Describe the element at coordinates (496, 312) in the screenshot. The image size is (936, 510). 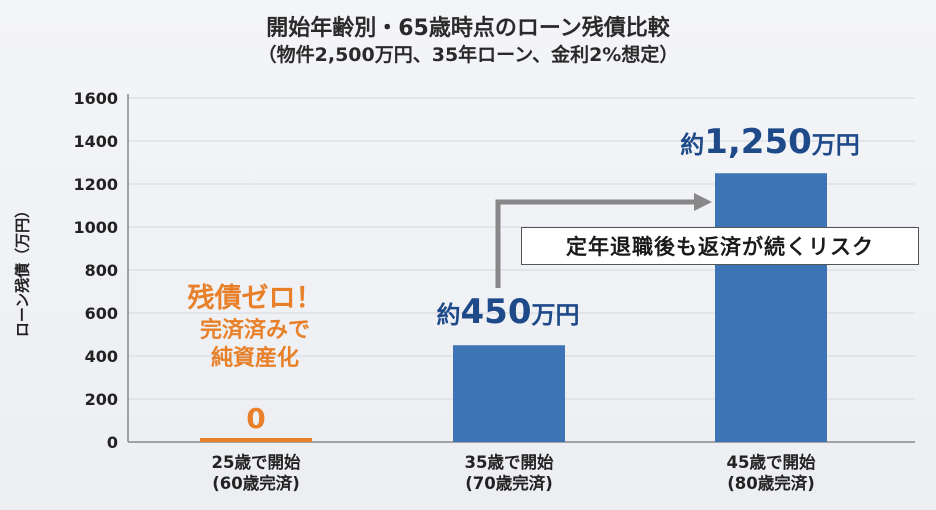
I see `data-label-number: 450` at that location.